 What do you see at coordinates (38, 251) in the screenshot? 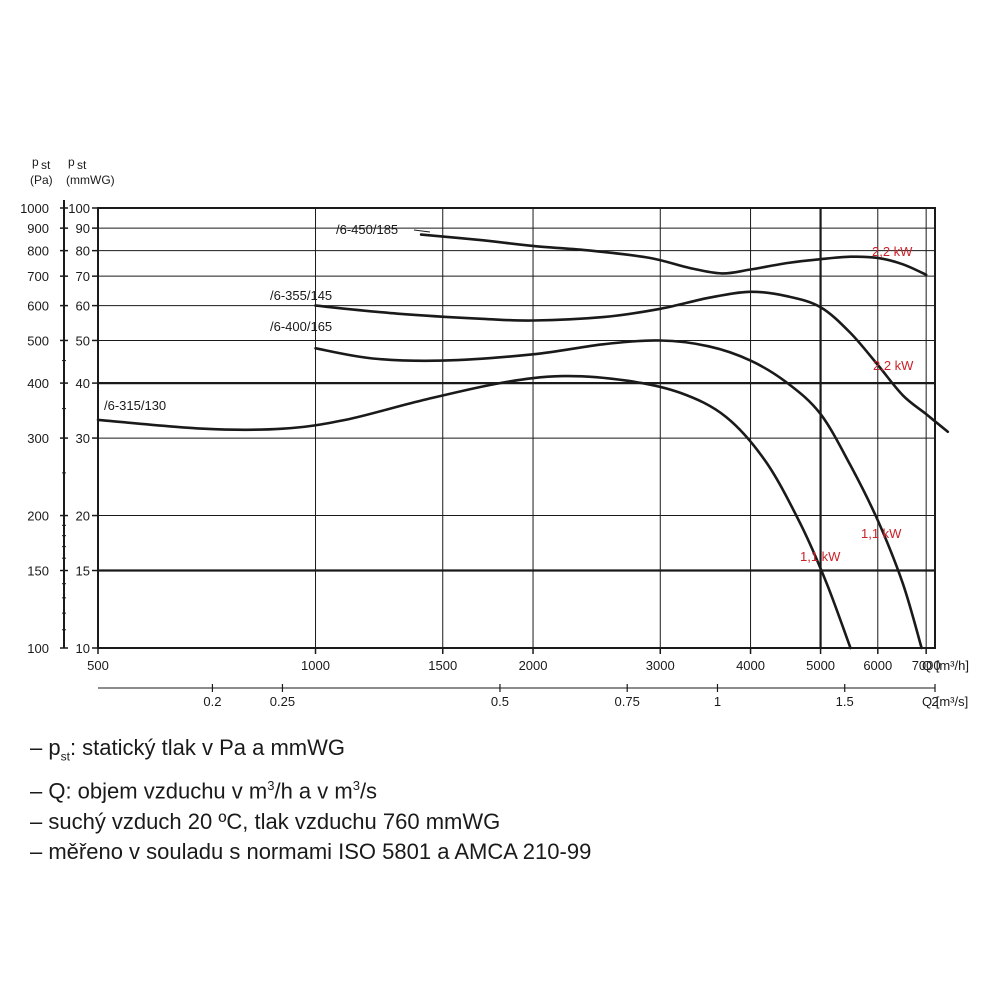
I see `pa-tick-label-800: 800` at bounding box center [38, 251].